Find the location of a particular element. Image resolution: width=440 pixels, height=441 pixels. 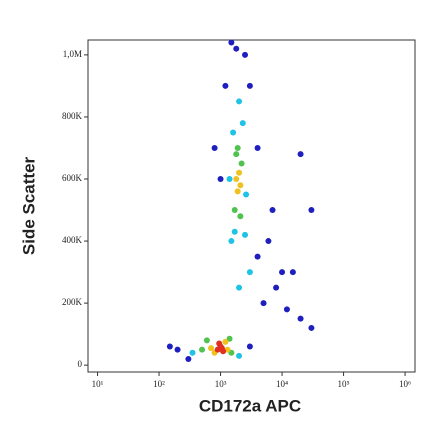

y-tick-label: 1,0M is located at coordinates (72, 54).